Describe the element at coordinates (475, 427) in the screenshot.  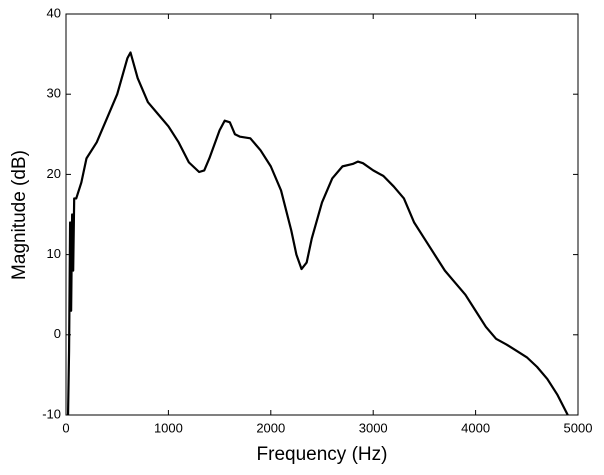
I see `x-tick-label: 4000` at that location.